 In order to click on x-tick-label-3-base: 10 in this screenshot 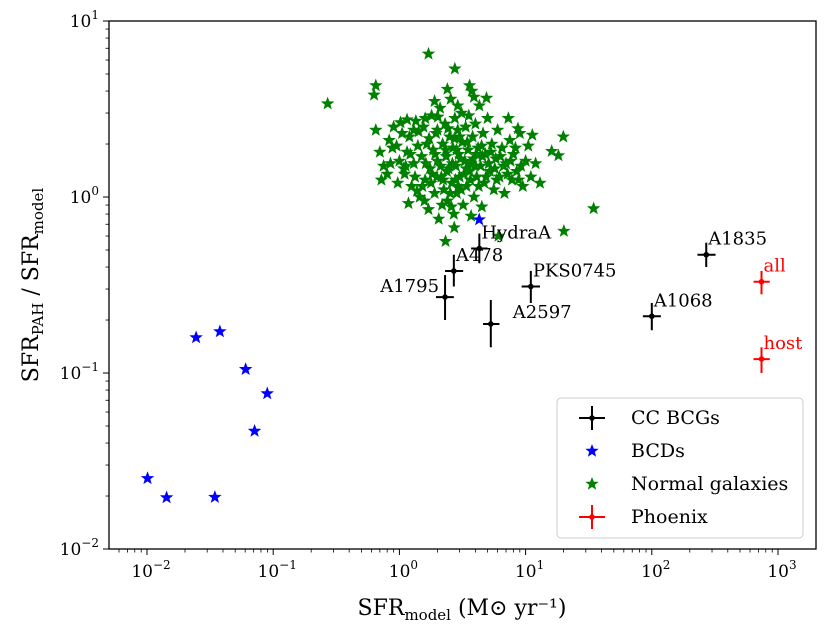, I will do `click(526, 572)`.